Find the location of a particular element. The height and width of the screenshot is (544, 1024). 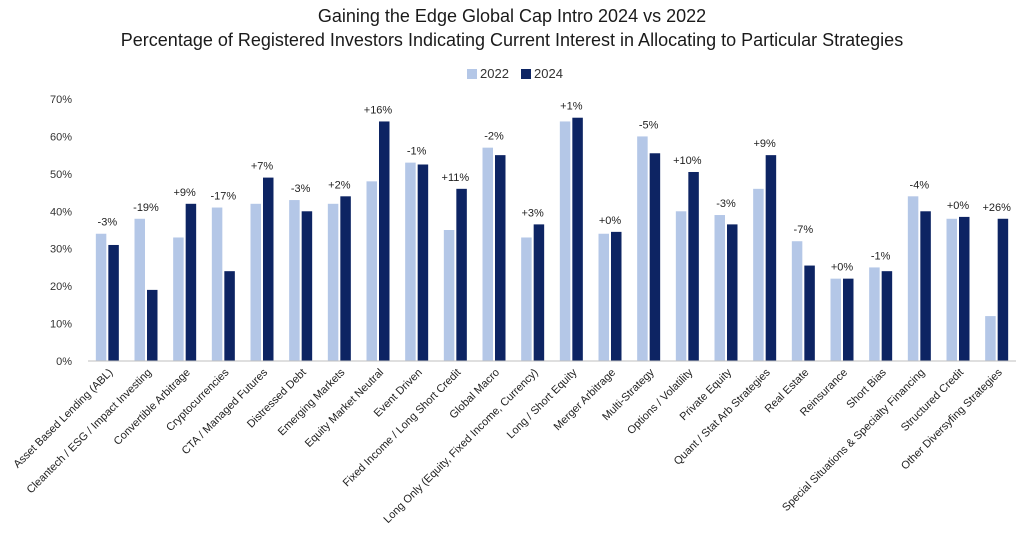

y-tick-label: 20% is located at coordinates (61, 287).